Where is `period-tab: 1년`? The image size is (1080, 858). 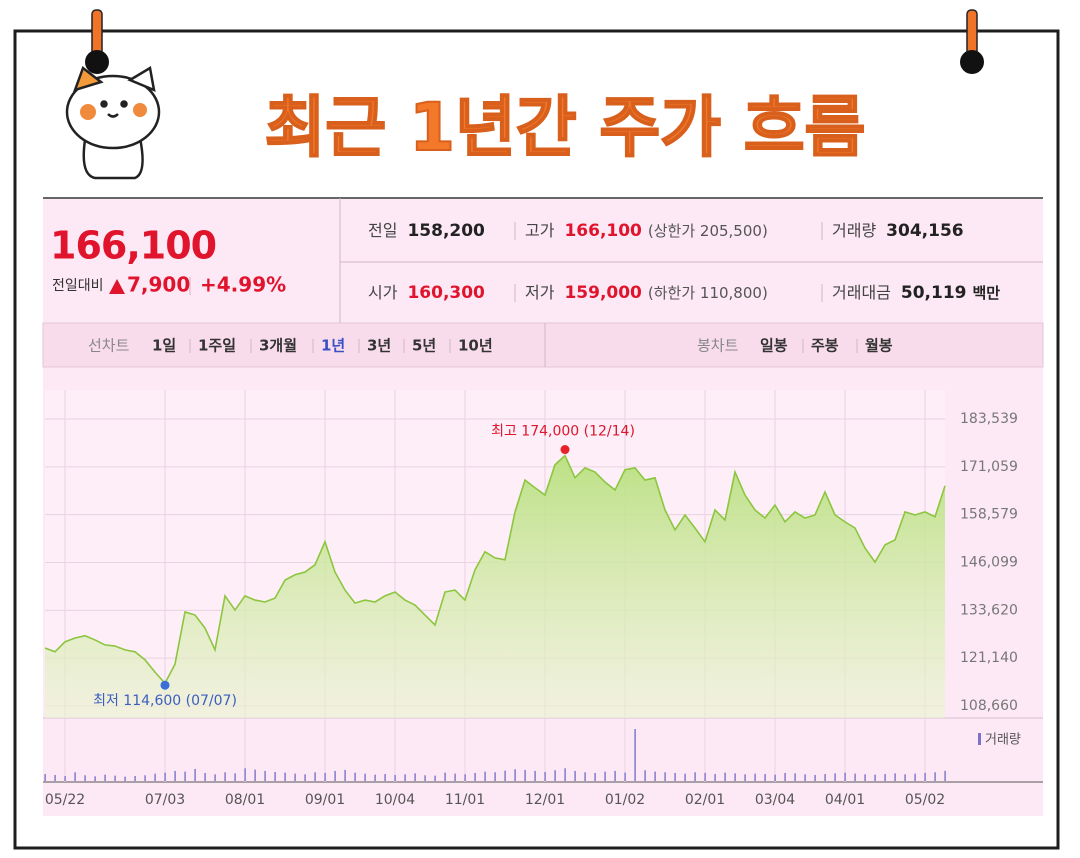
period-tab: 1년 is located at coordinates (333, 346).